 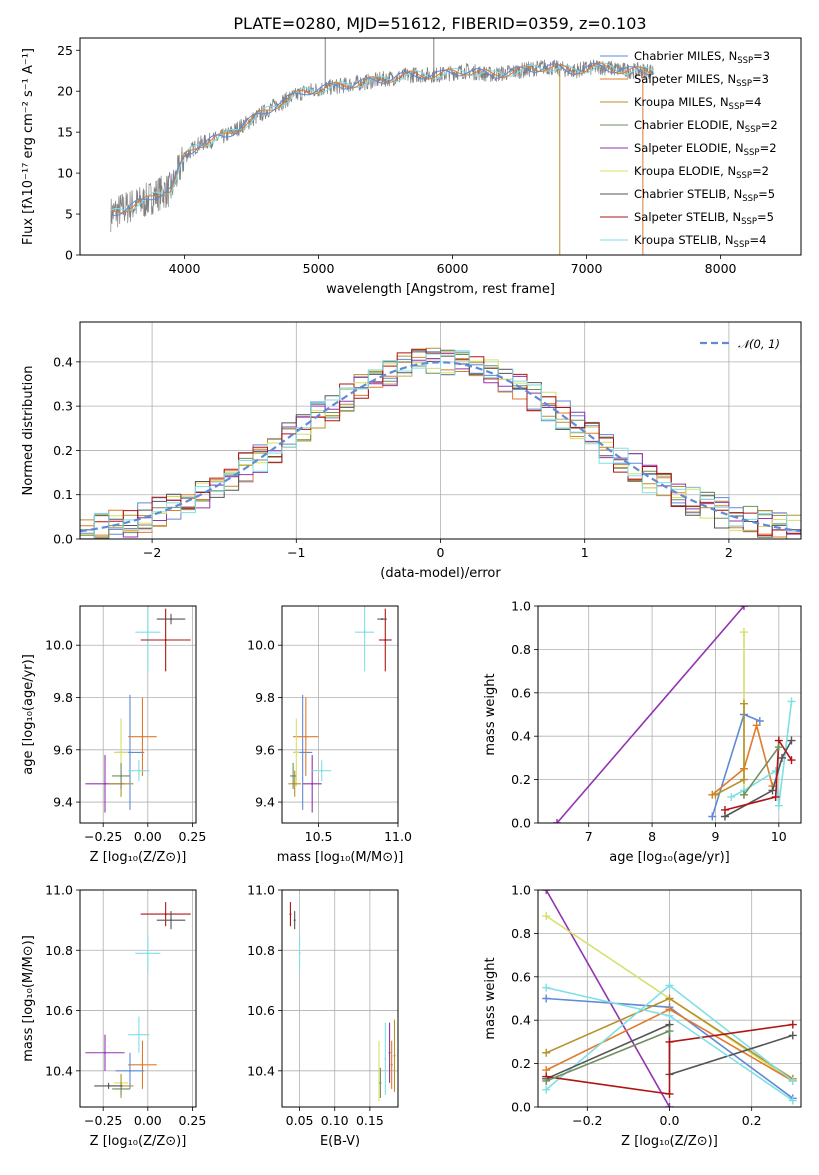 What do you see at coordinates (261, 1010) in the screenshot?
I see `y-tick-label: 10.6` at bounding box center [261, 1010].